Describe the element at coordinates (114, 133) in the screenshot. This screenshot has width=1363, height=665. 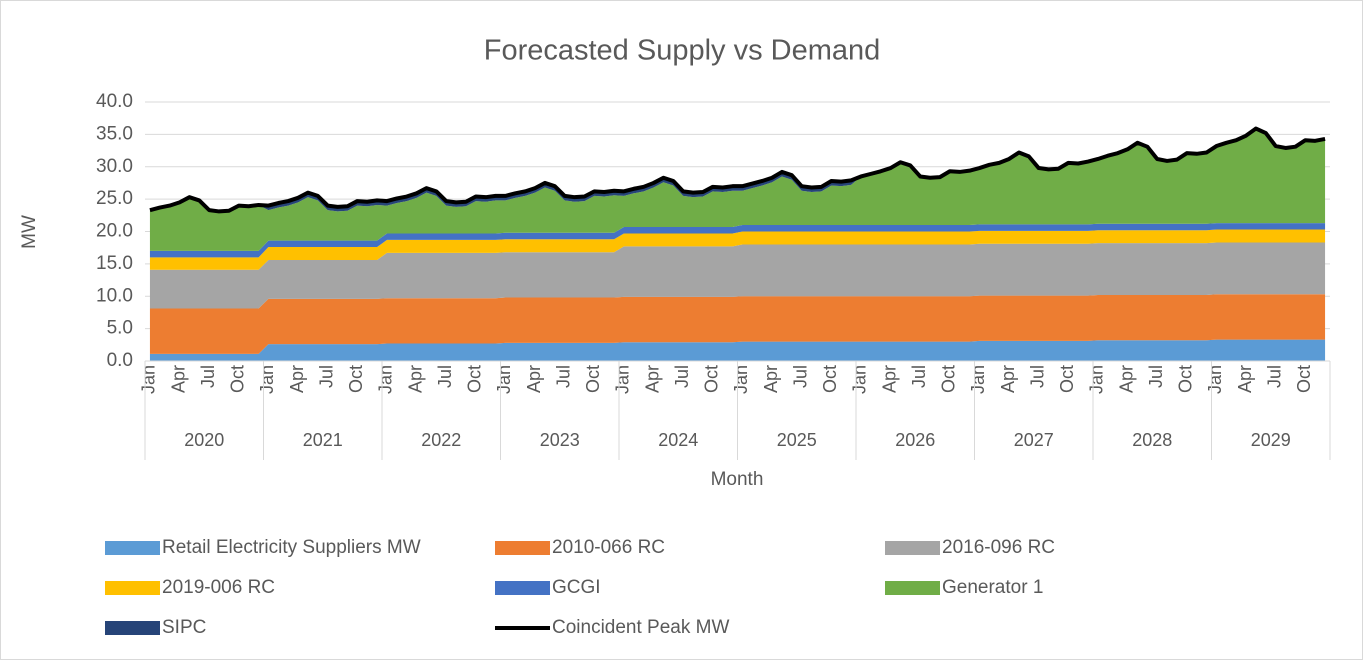
I see `y-tick-label: 35.0` at that location.